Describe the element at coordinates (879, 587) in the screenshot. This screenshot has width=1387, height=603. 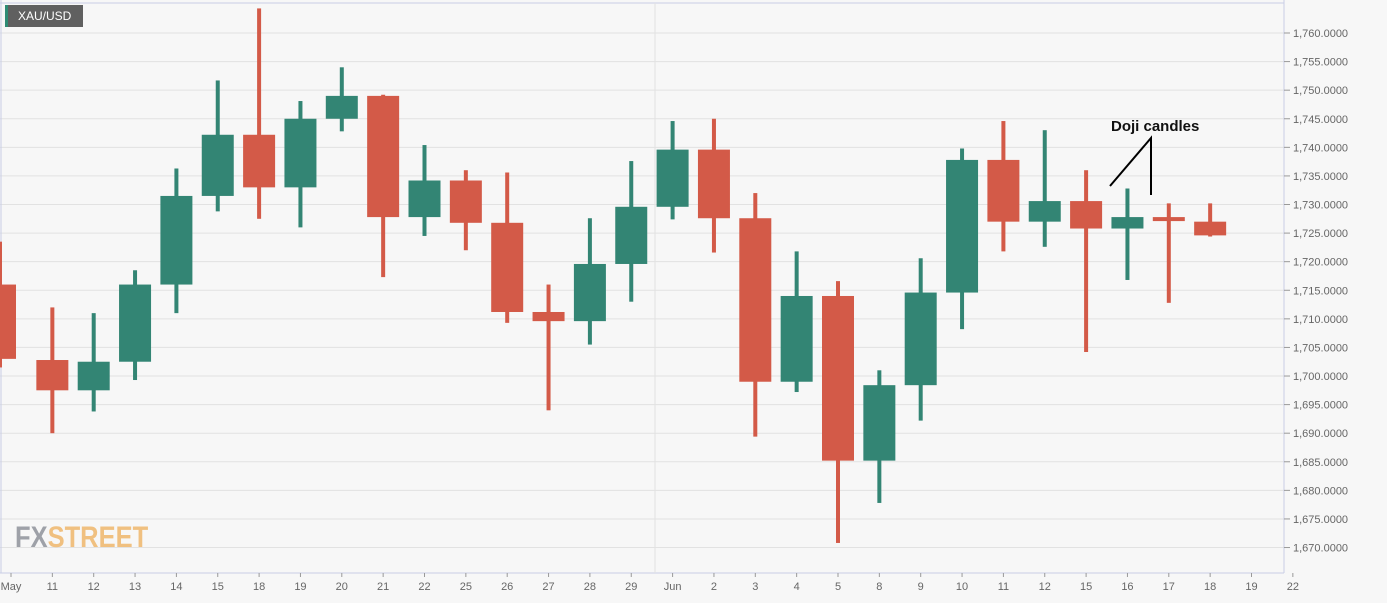
I see `x-tick-label: 8` at that location.